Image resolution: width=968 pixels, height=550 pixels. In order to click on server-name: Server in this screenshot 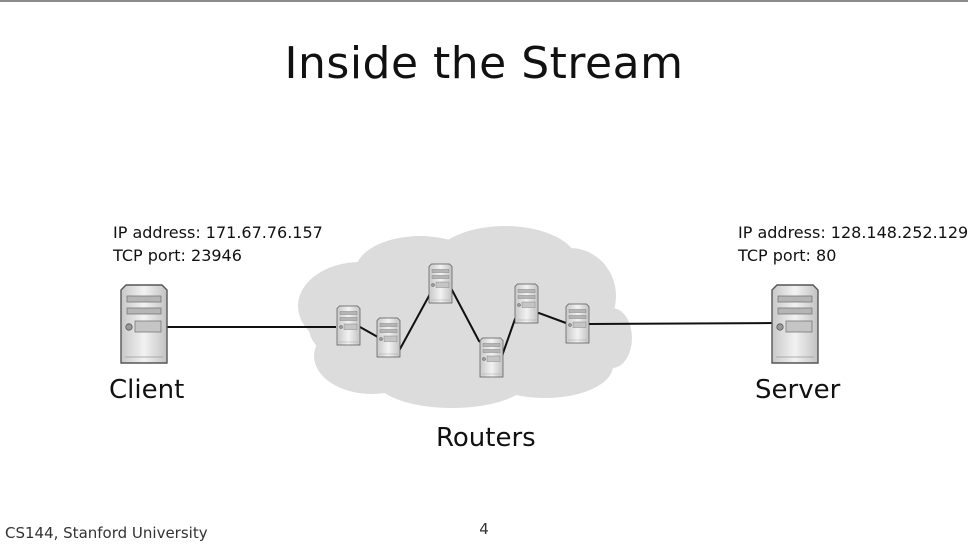, I will do `click(798, 390)`.